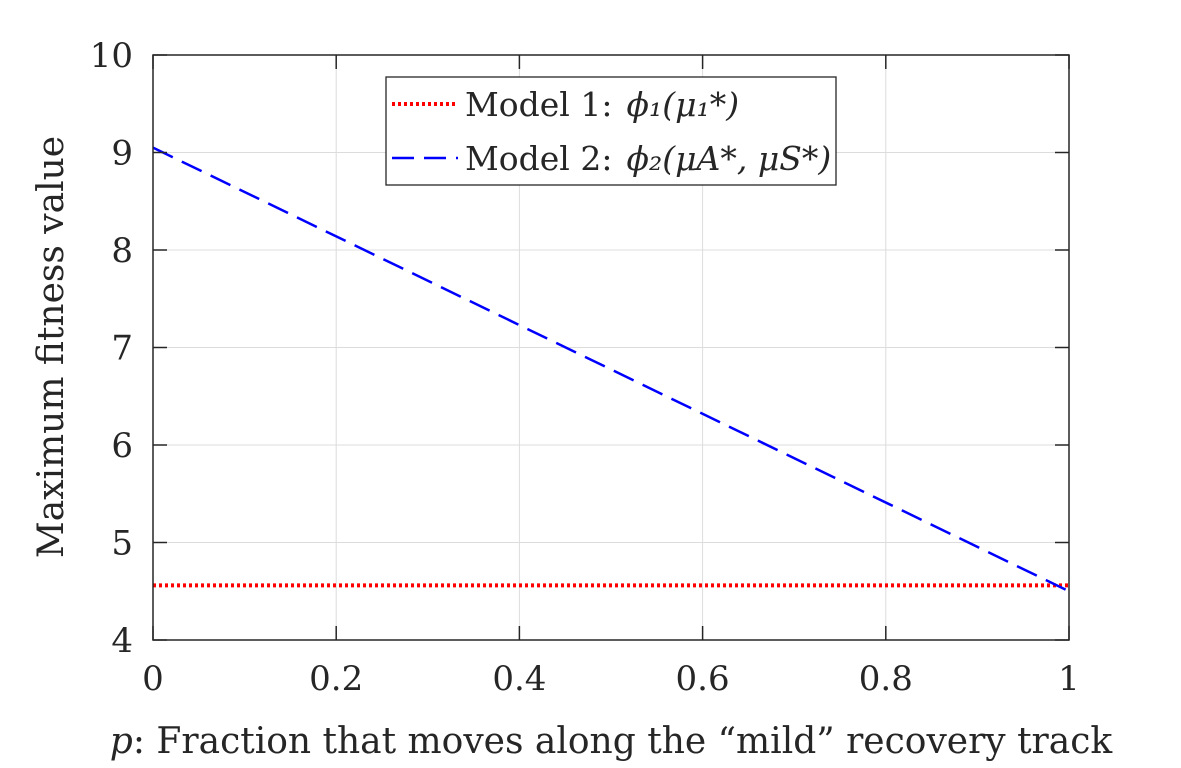 The height and width of the screenshot is (768, 1181). I want to click on legend: Model 1: ϕ₁(μ₁*) Model 2: ϕ₂(μA*, μS*), so click(611, 131).